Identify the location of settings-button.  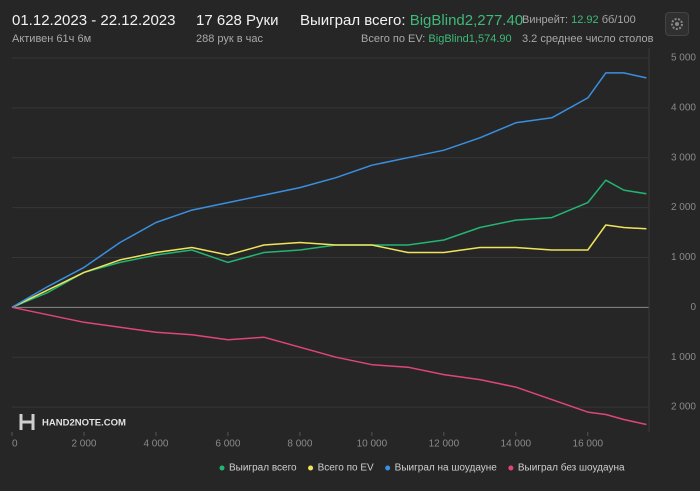
(677, 24).